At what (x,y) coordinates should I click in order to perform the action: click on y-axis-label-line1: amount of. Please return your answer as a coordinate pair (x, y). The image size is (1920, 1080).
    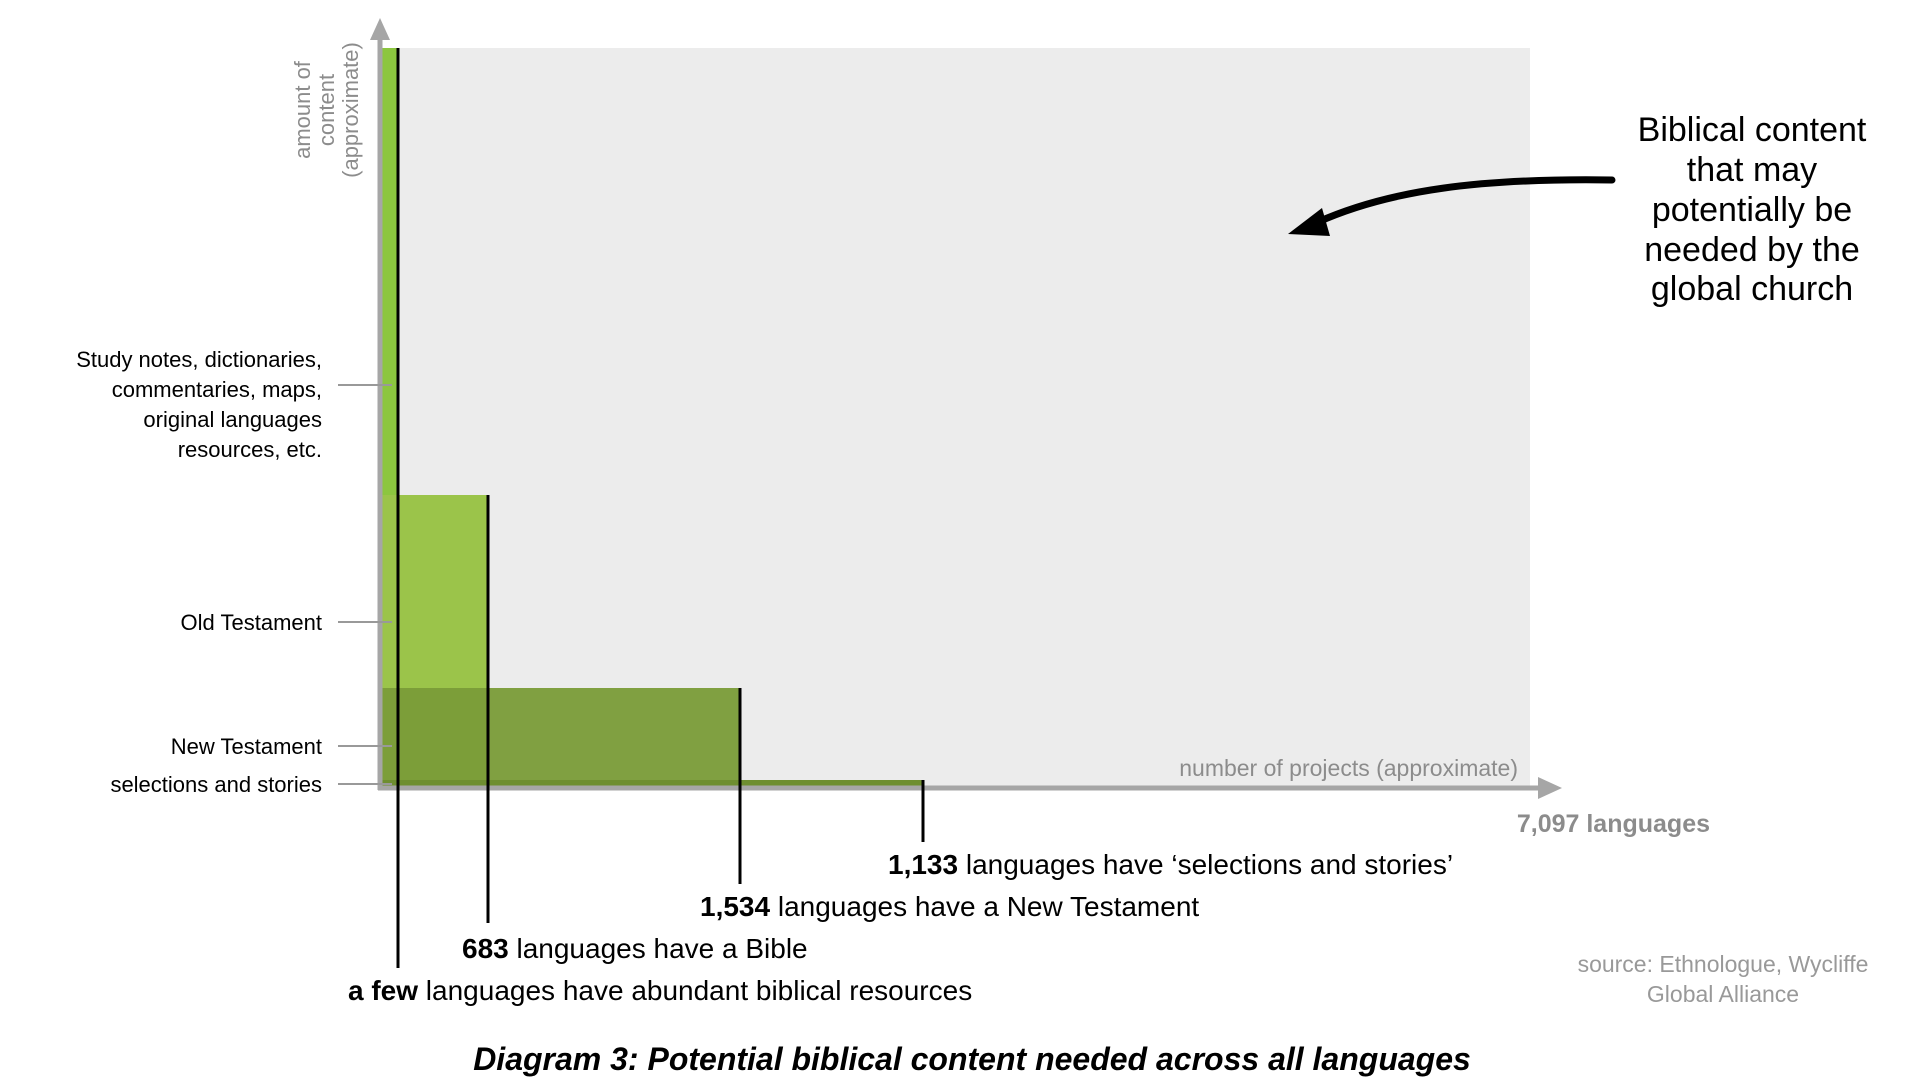
    Looking at the image, I should click on (302, 109).